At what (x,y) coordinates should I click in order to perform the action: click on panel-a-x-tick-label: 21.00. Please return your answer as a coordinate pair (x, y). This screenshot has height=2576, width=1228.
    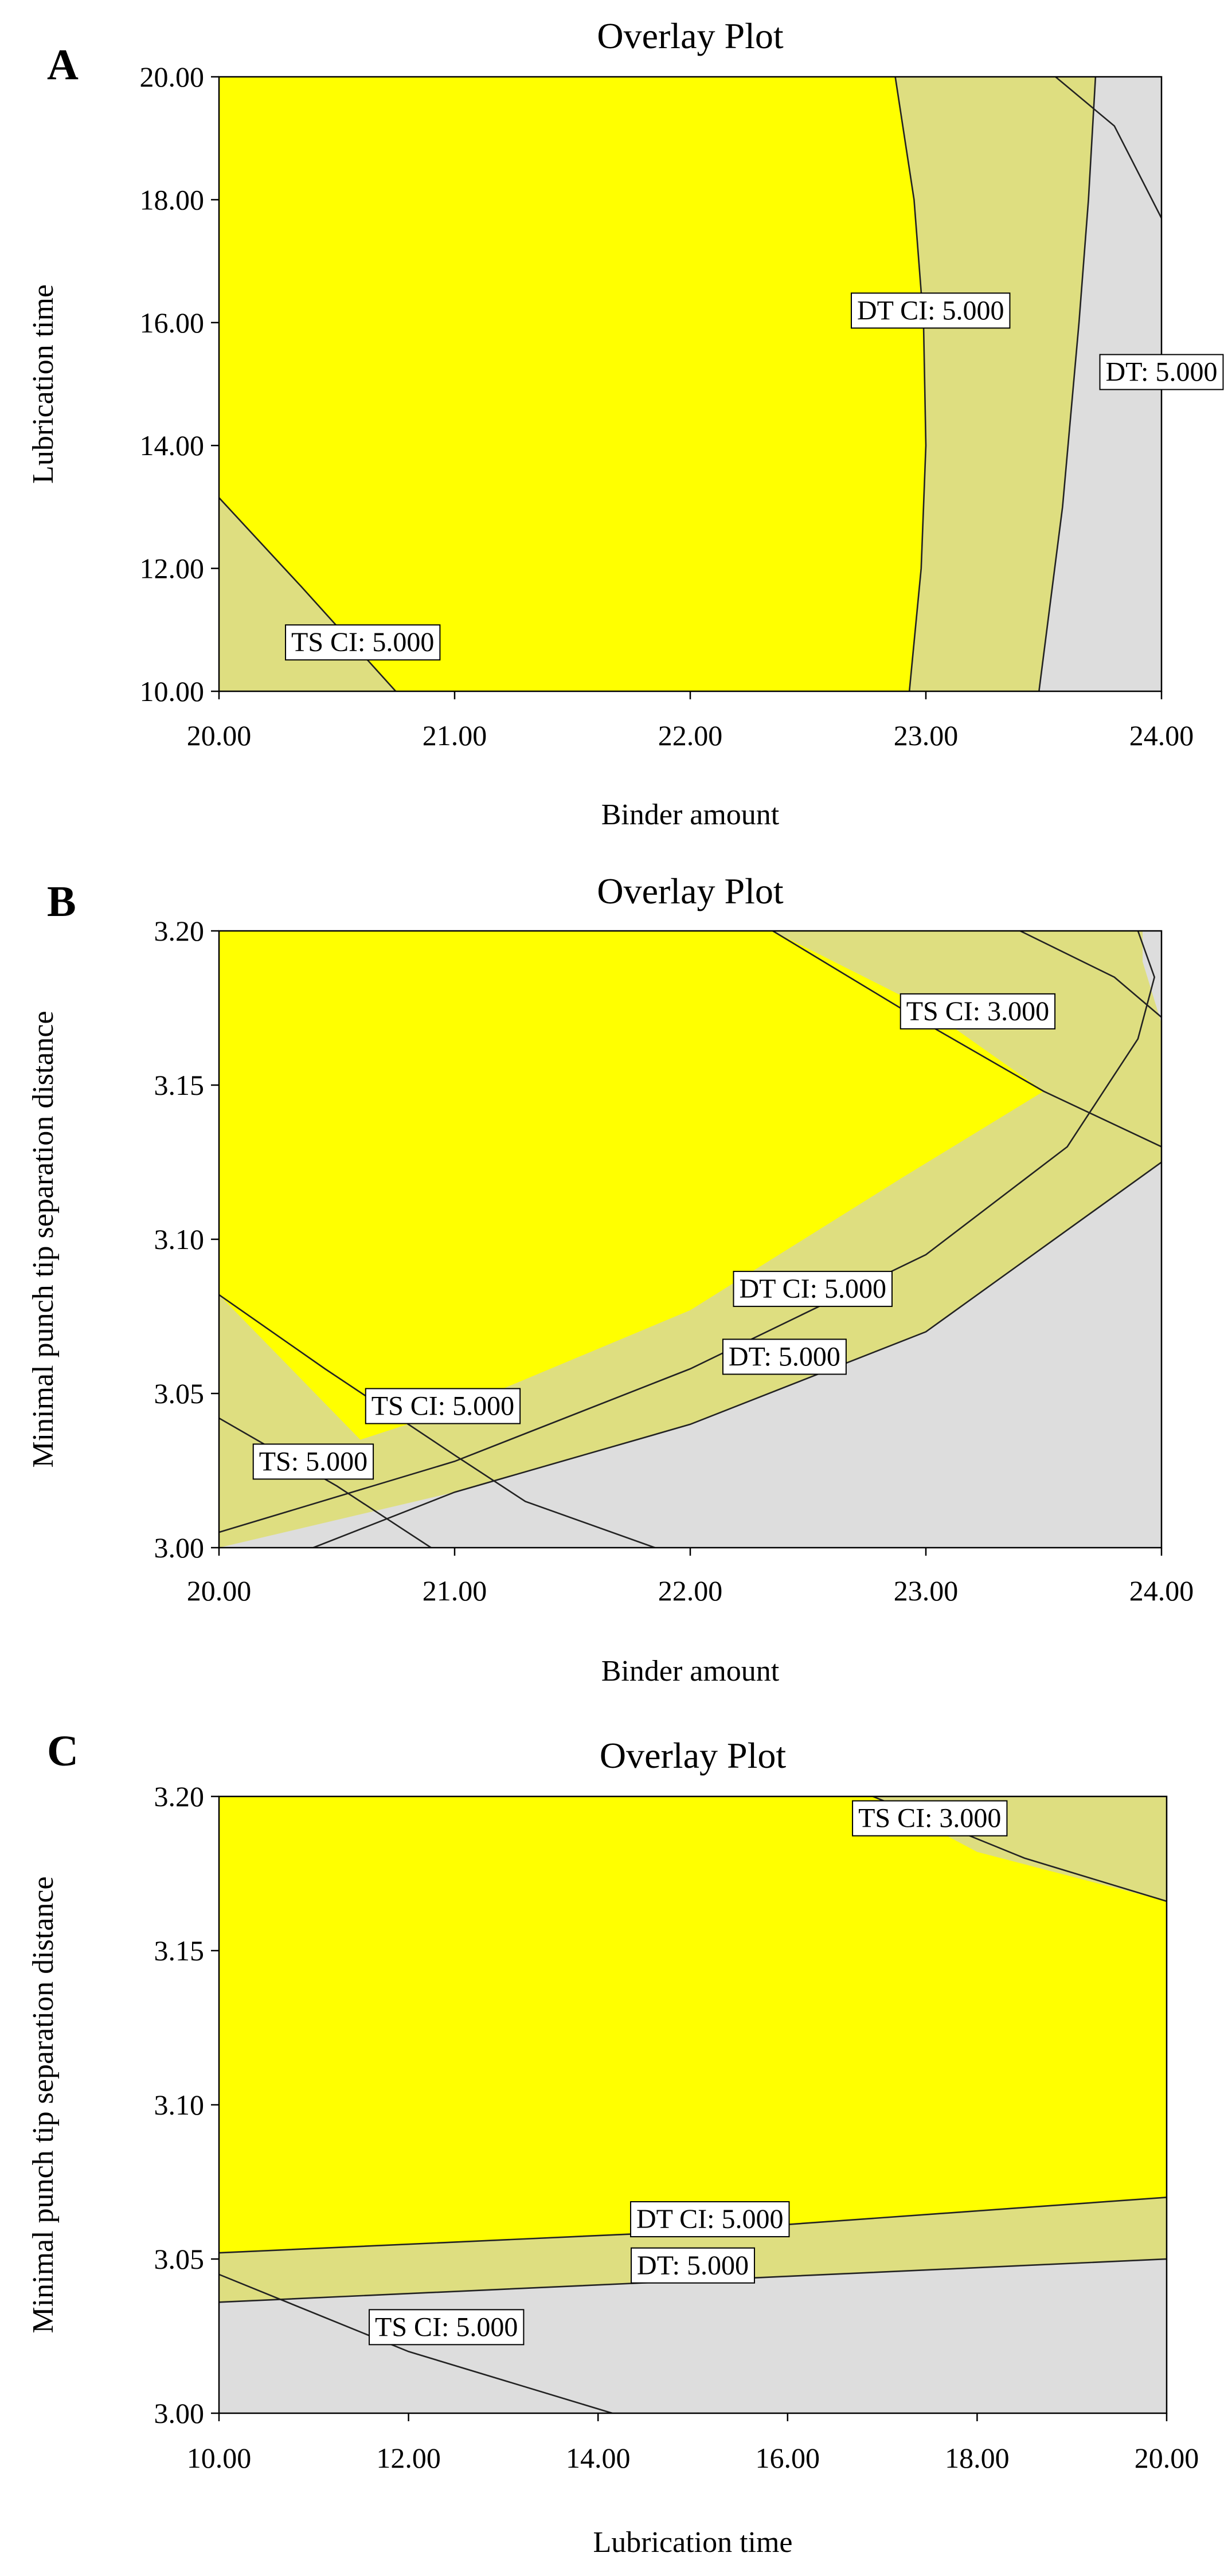
    Looking at the image, I should click on (455, 735).